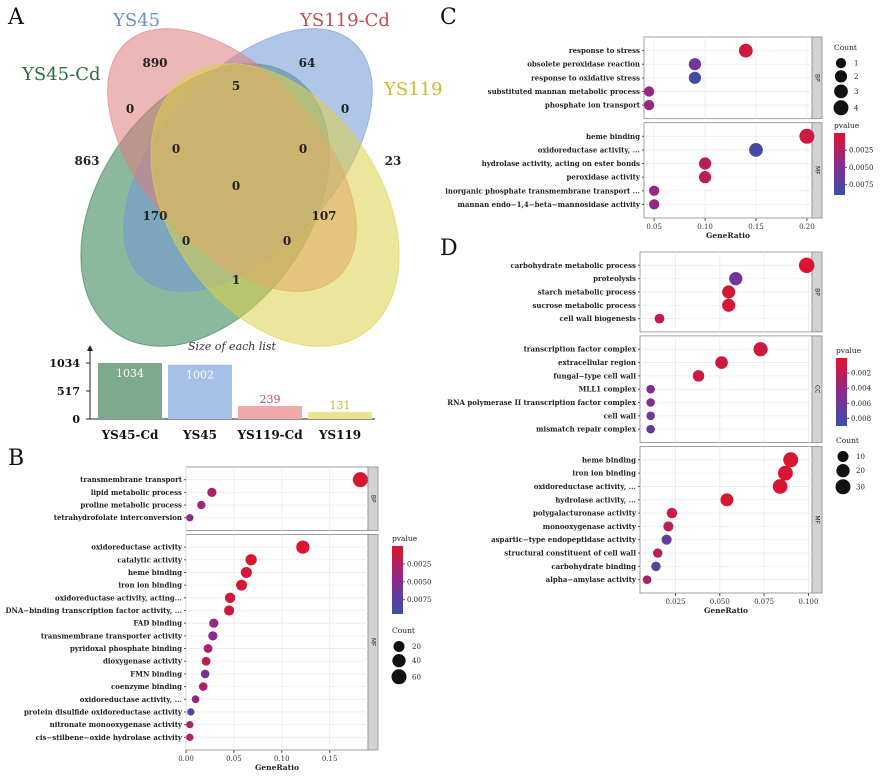  What do you see at coordinates (116, 724) in the screenshot?
I see `term-label: nitronate monooxygenase activity` at bounding box center [116, 724].